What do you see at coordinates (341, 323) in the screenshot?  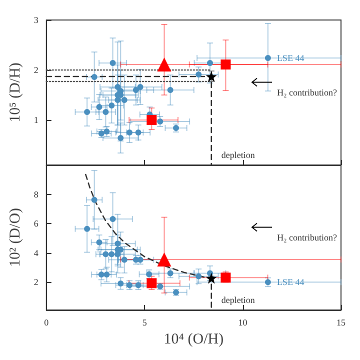 I see `x-tick-label: 15` at bounding box center [341, 323].